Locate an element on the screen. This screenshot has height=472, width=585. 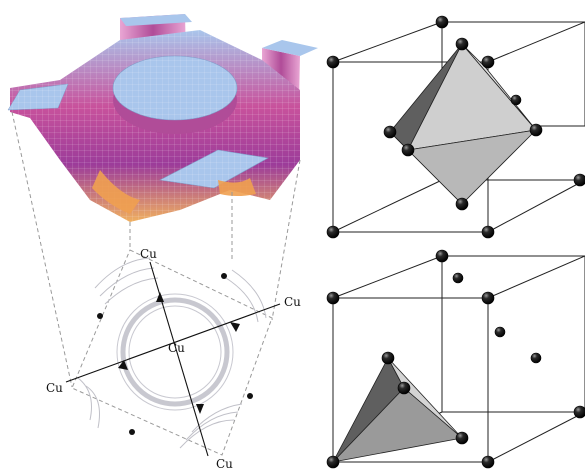
cu-label-top: Cu is located at coordinates (148, 254).